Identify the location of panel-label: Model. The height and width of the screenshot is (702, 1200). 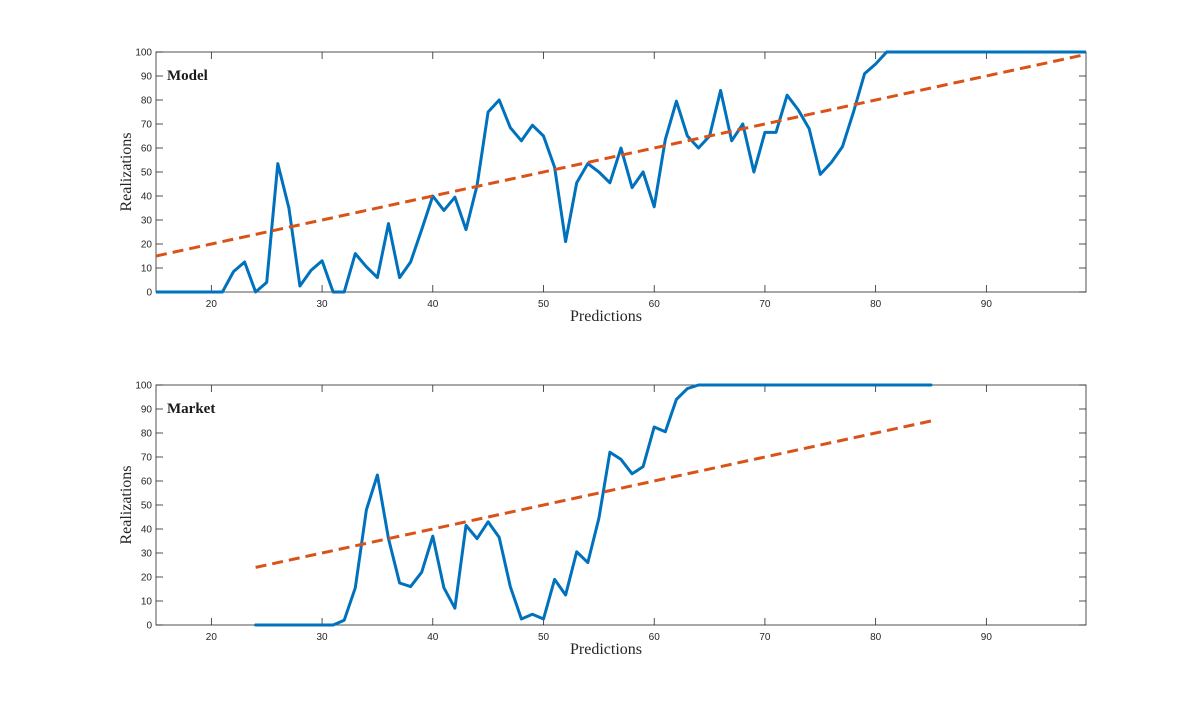
(187, 76).